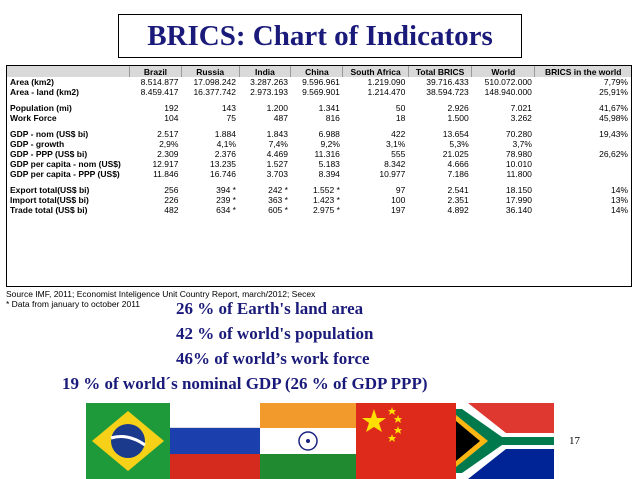 This screenshot has width=638, height=479. I want to click on table-cell: 70.280, so click(518, 134).